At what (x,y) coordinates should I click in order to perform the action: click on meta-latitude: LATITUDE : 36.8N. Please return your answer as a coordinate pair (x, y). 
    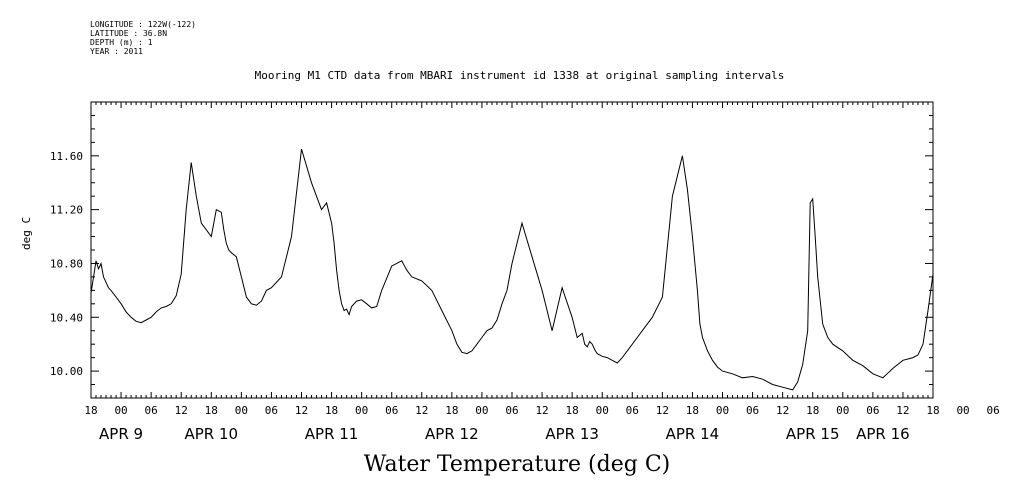
    Looking at the image, I should click on (129, 33).